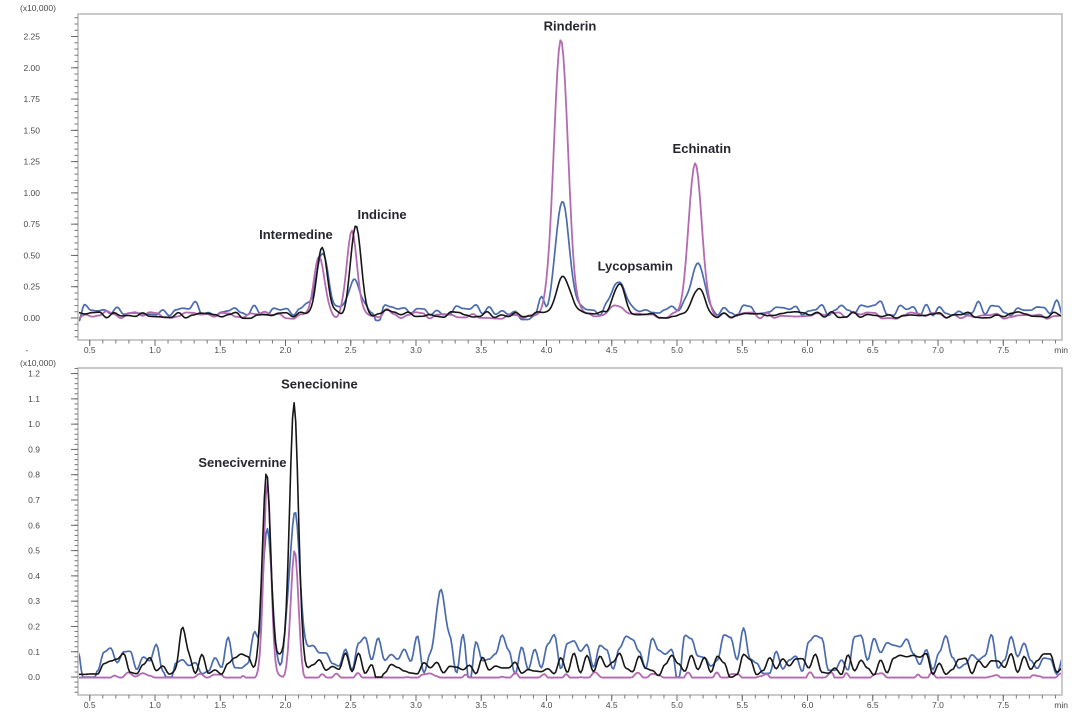  I want to click on peak-label-senecionine: Senecionine, so click(319, 384).